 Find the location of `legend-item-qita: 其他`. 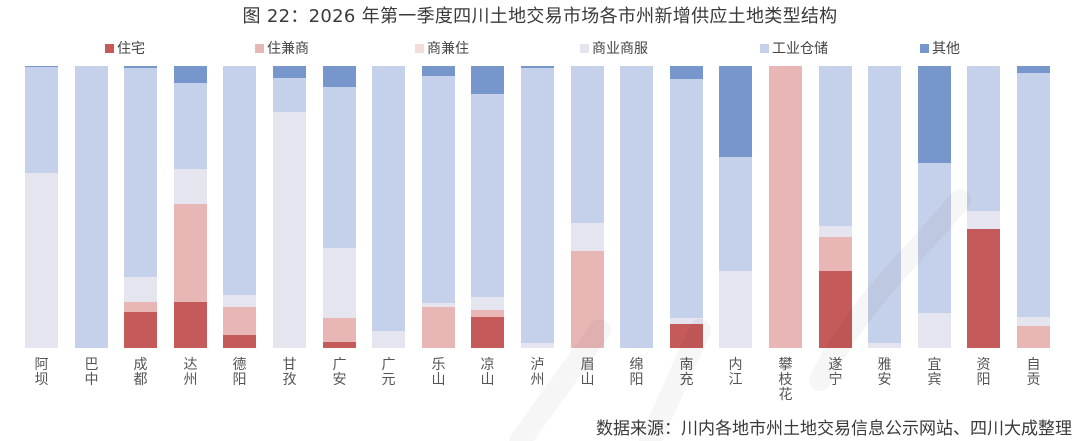

legend-item-qita: 其他 is located at coordinates (940, 48).